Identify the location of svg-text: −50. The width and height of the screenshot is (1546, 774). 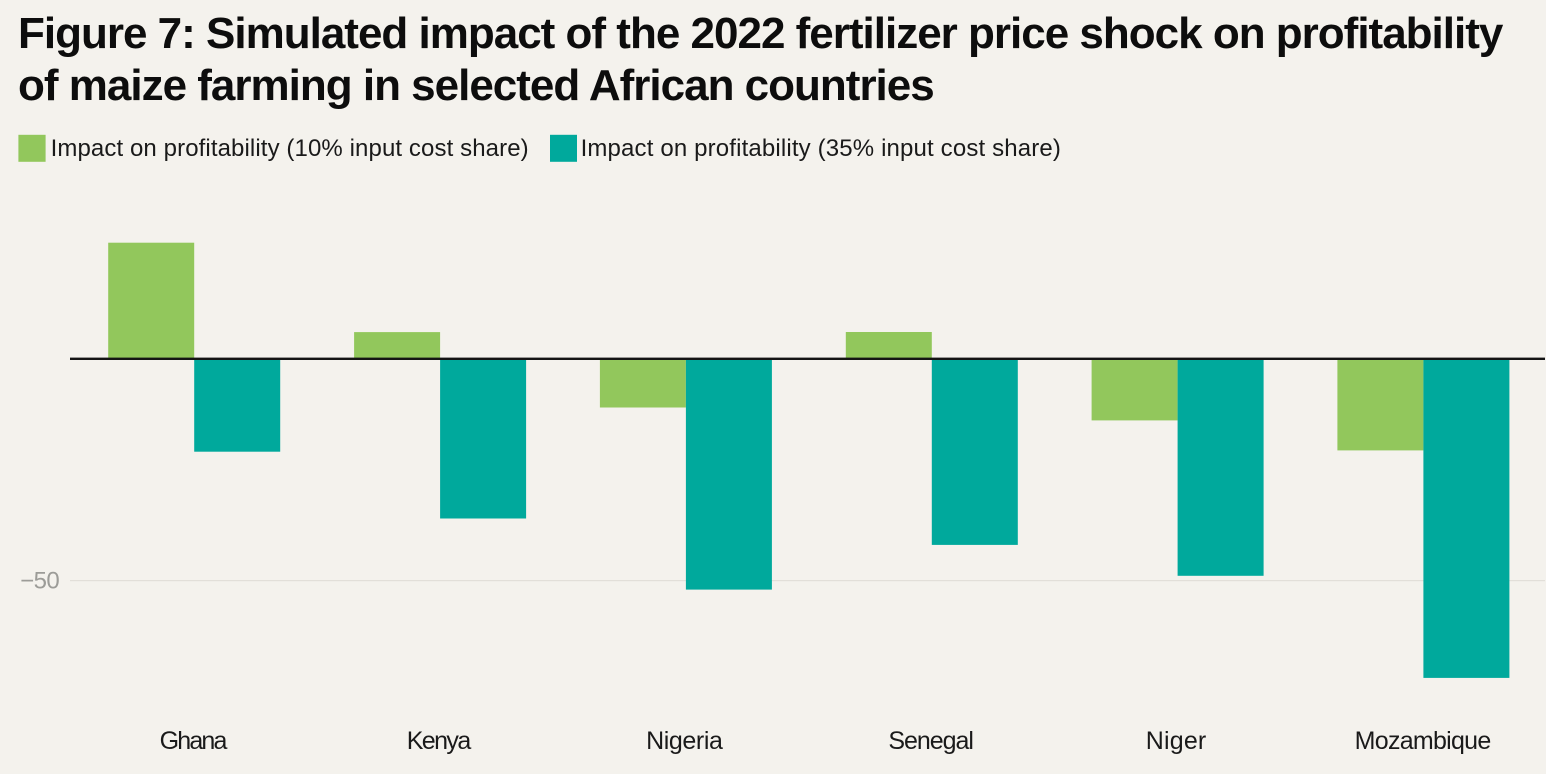
(39, 581).